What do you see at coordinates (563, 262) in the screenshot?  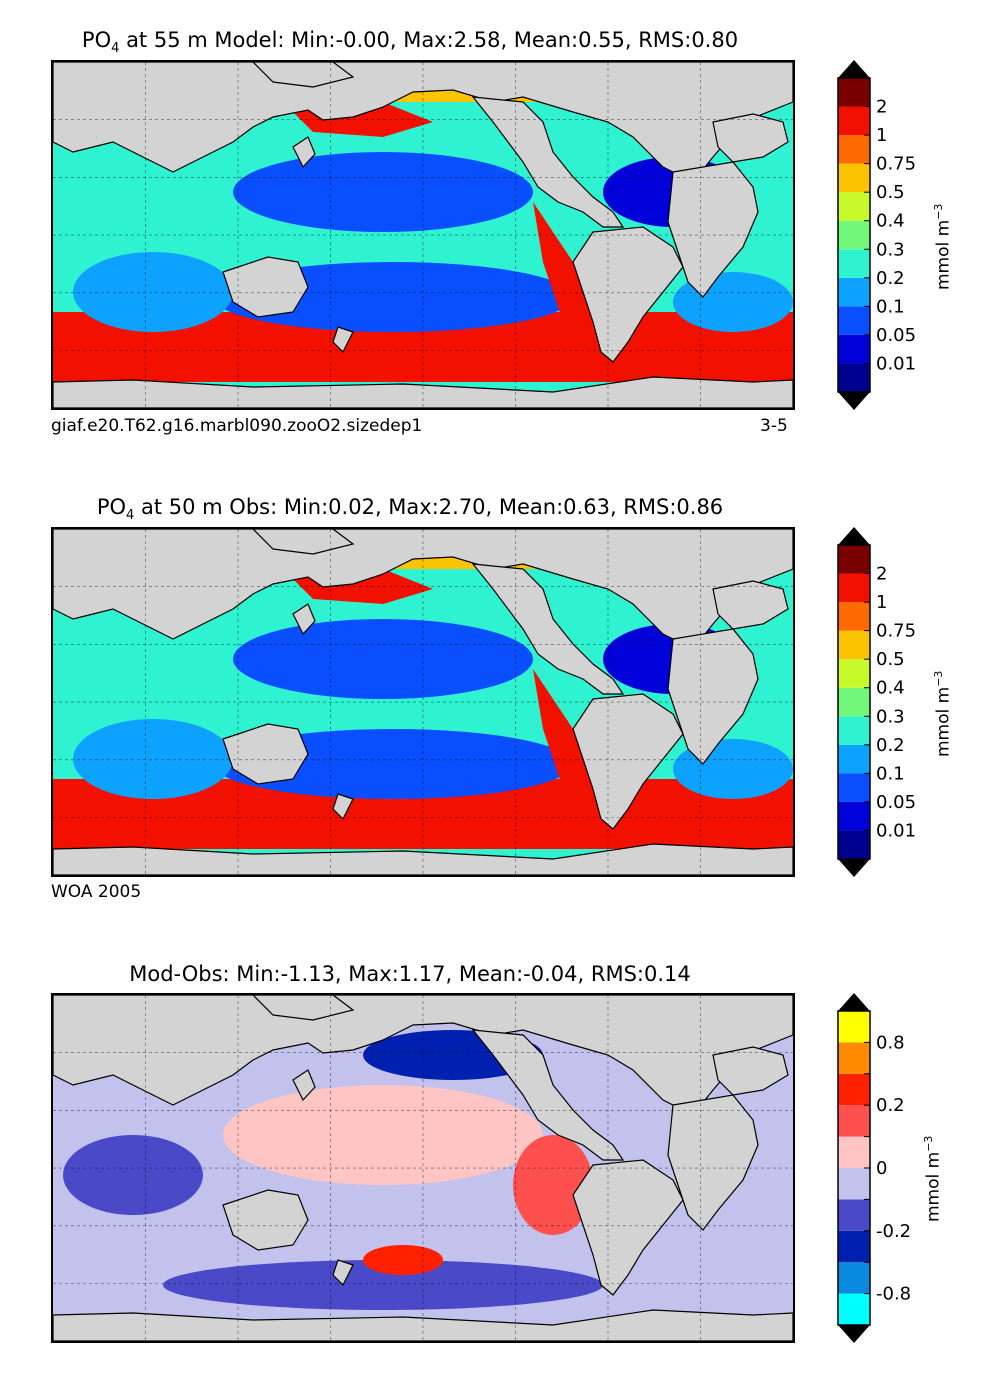 I see `eastern-pacific-upwelling` at bounding box center [563, 262].